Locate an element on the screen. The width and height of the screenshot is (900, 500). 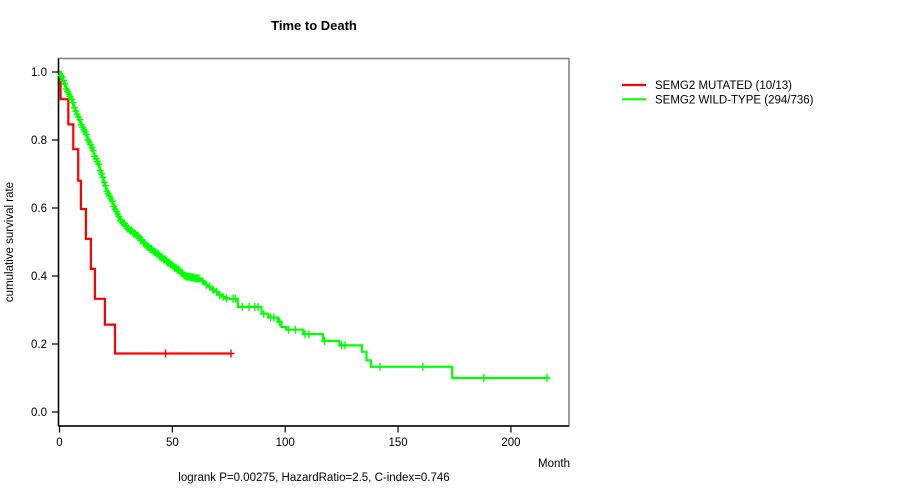
y-tick-label: 0.2 is located at coordinates (39, 345).